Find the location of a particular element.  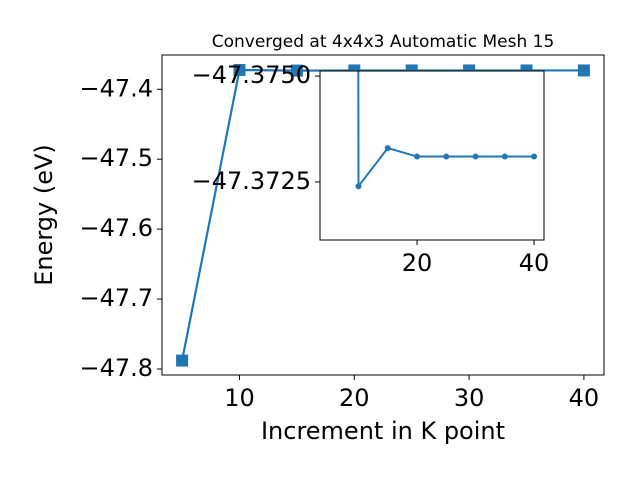

y-tick-label: −47.7 is located at coordinates (116, 298).